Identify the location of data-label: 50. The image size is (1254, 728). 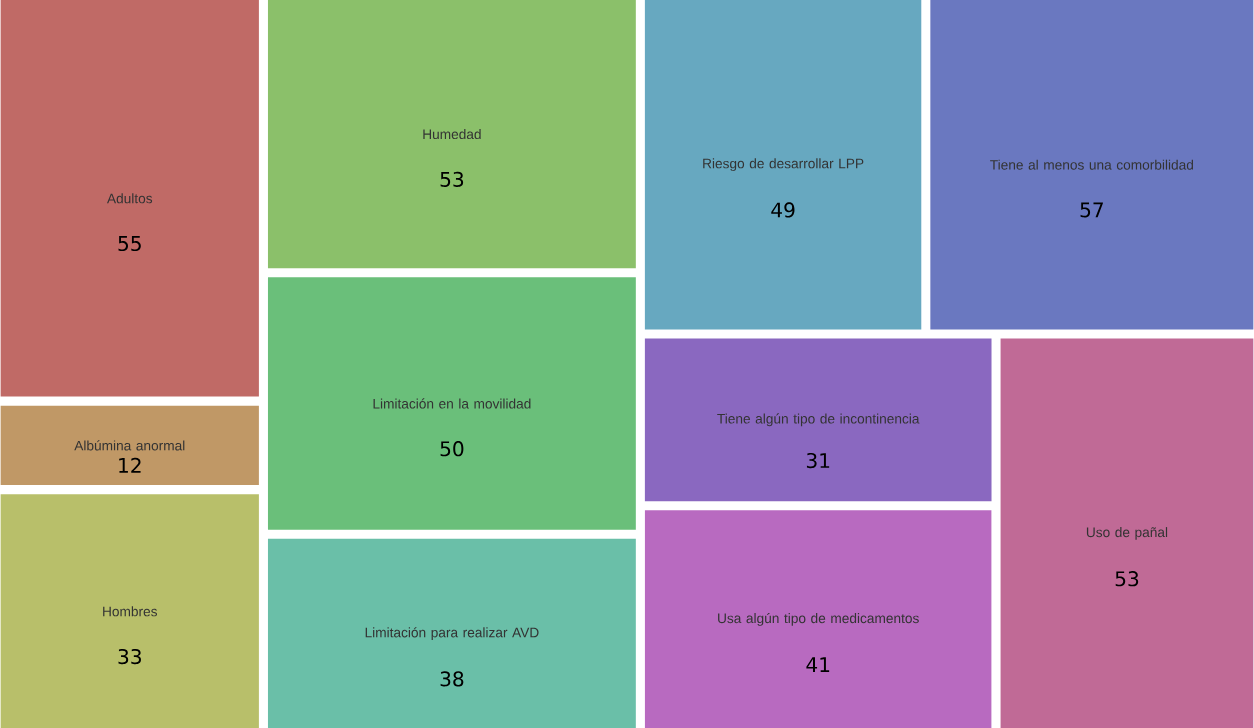
(452, 448).